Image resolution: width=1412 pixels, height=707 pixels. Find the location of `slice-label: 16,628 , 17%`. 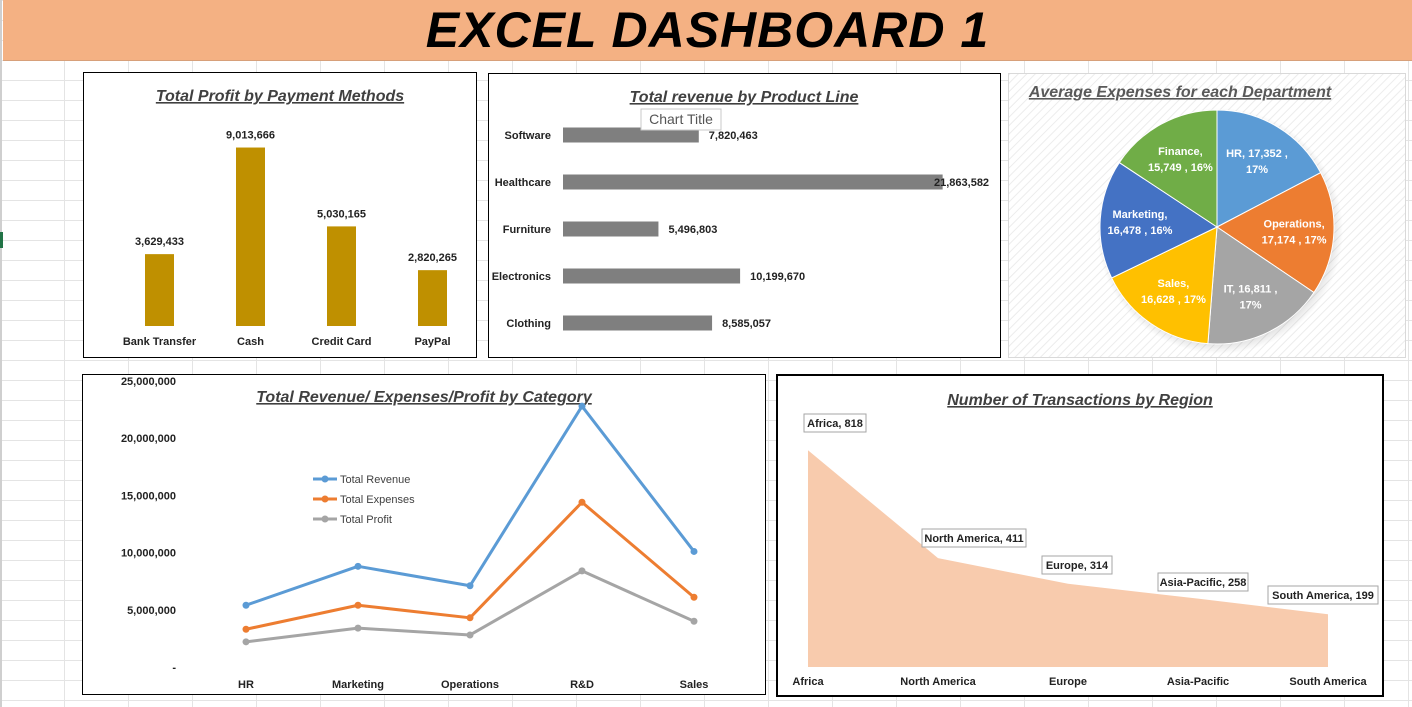

slice-label: 16,628 , 17% is located at coordinates (1173, 300).